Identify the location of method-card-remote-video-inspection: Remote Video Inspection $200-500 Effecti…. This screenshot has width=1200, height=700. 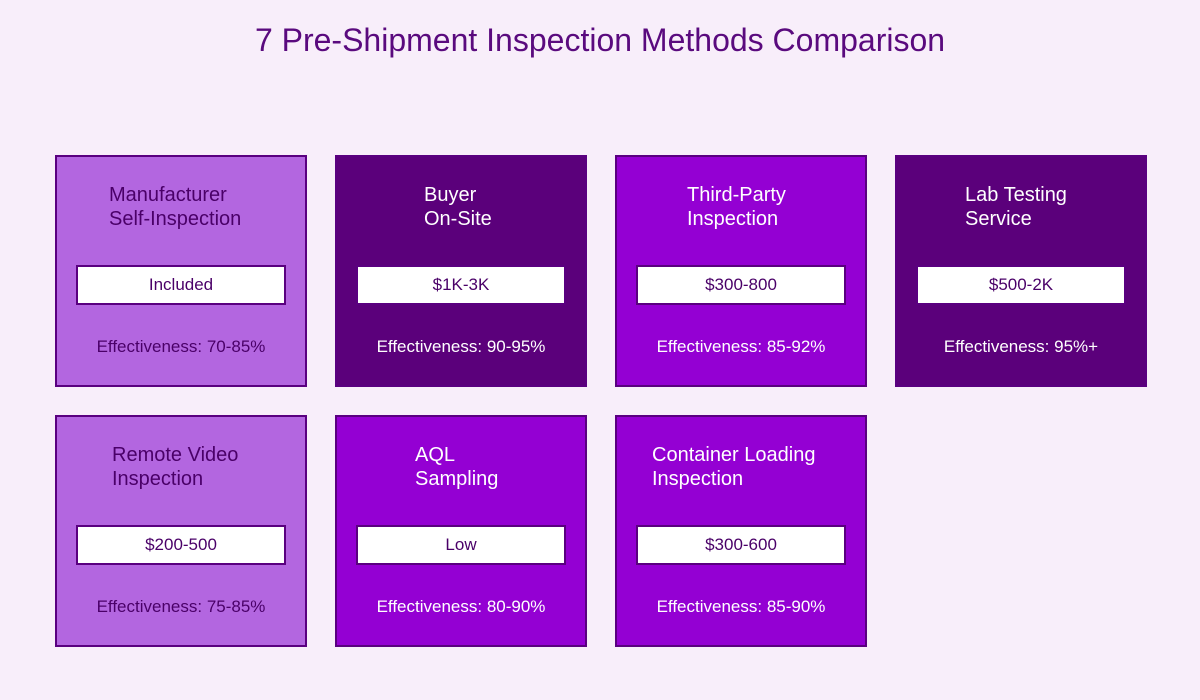
(181, 531).